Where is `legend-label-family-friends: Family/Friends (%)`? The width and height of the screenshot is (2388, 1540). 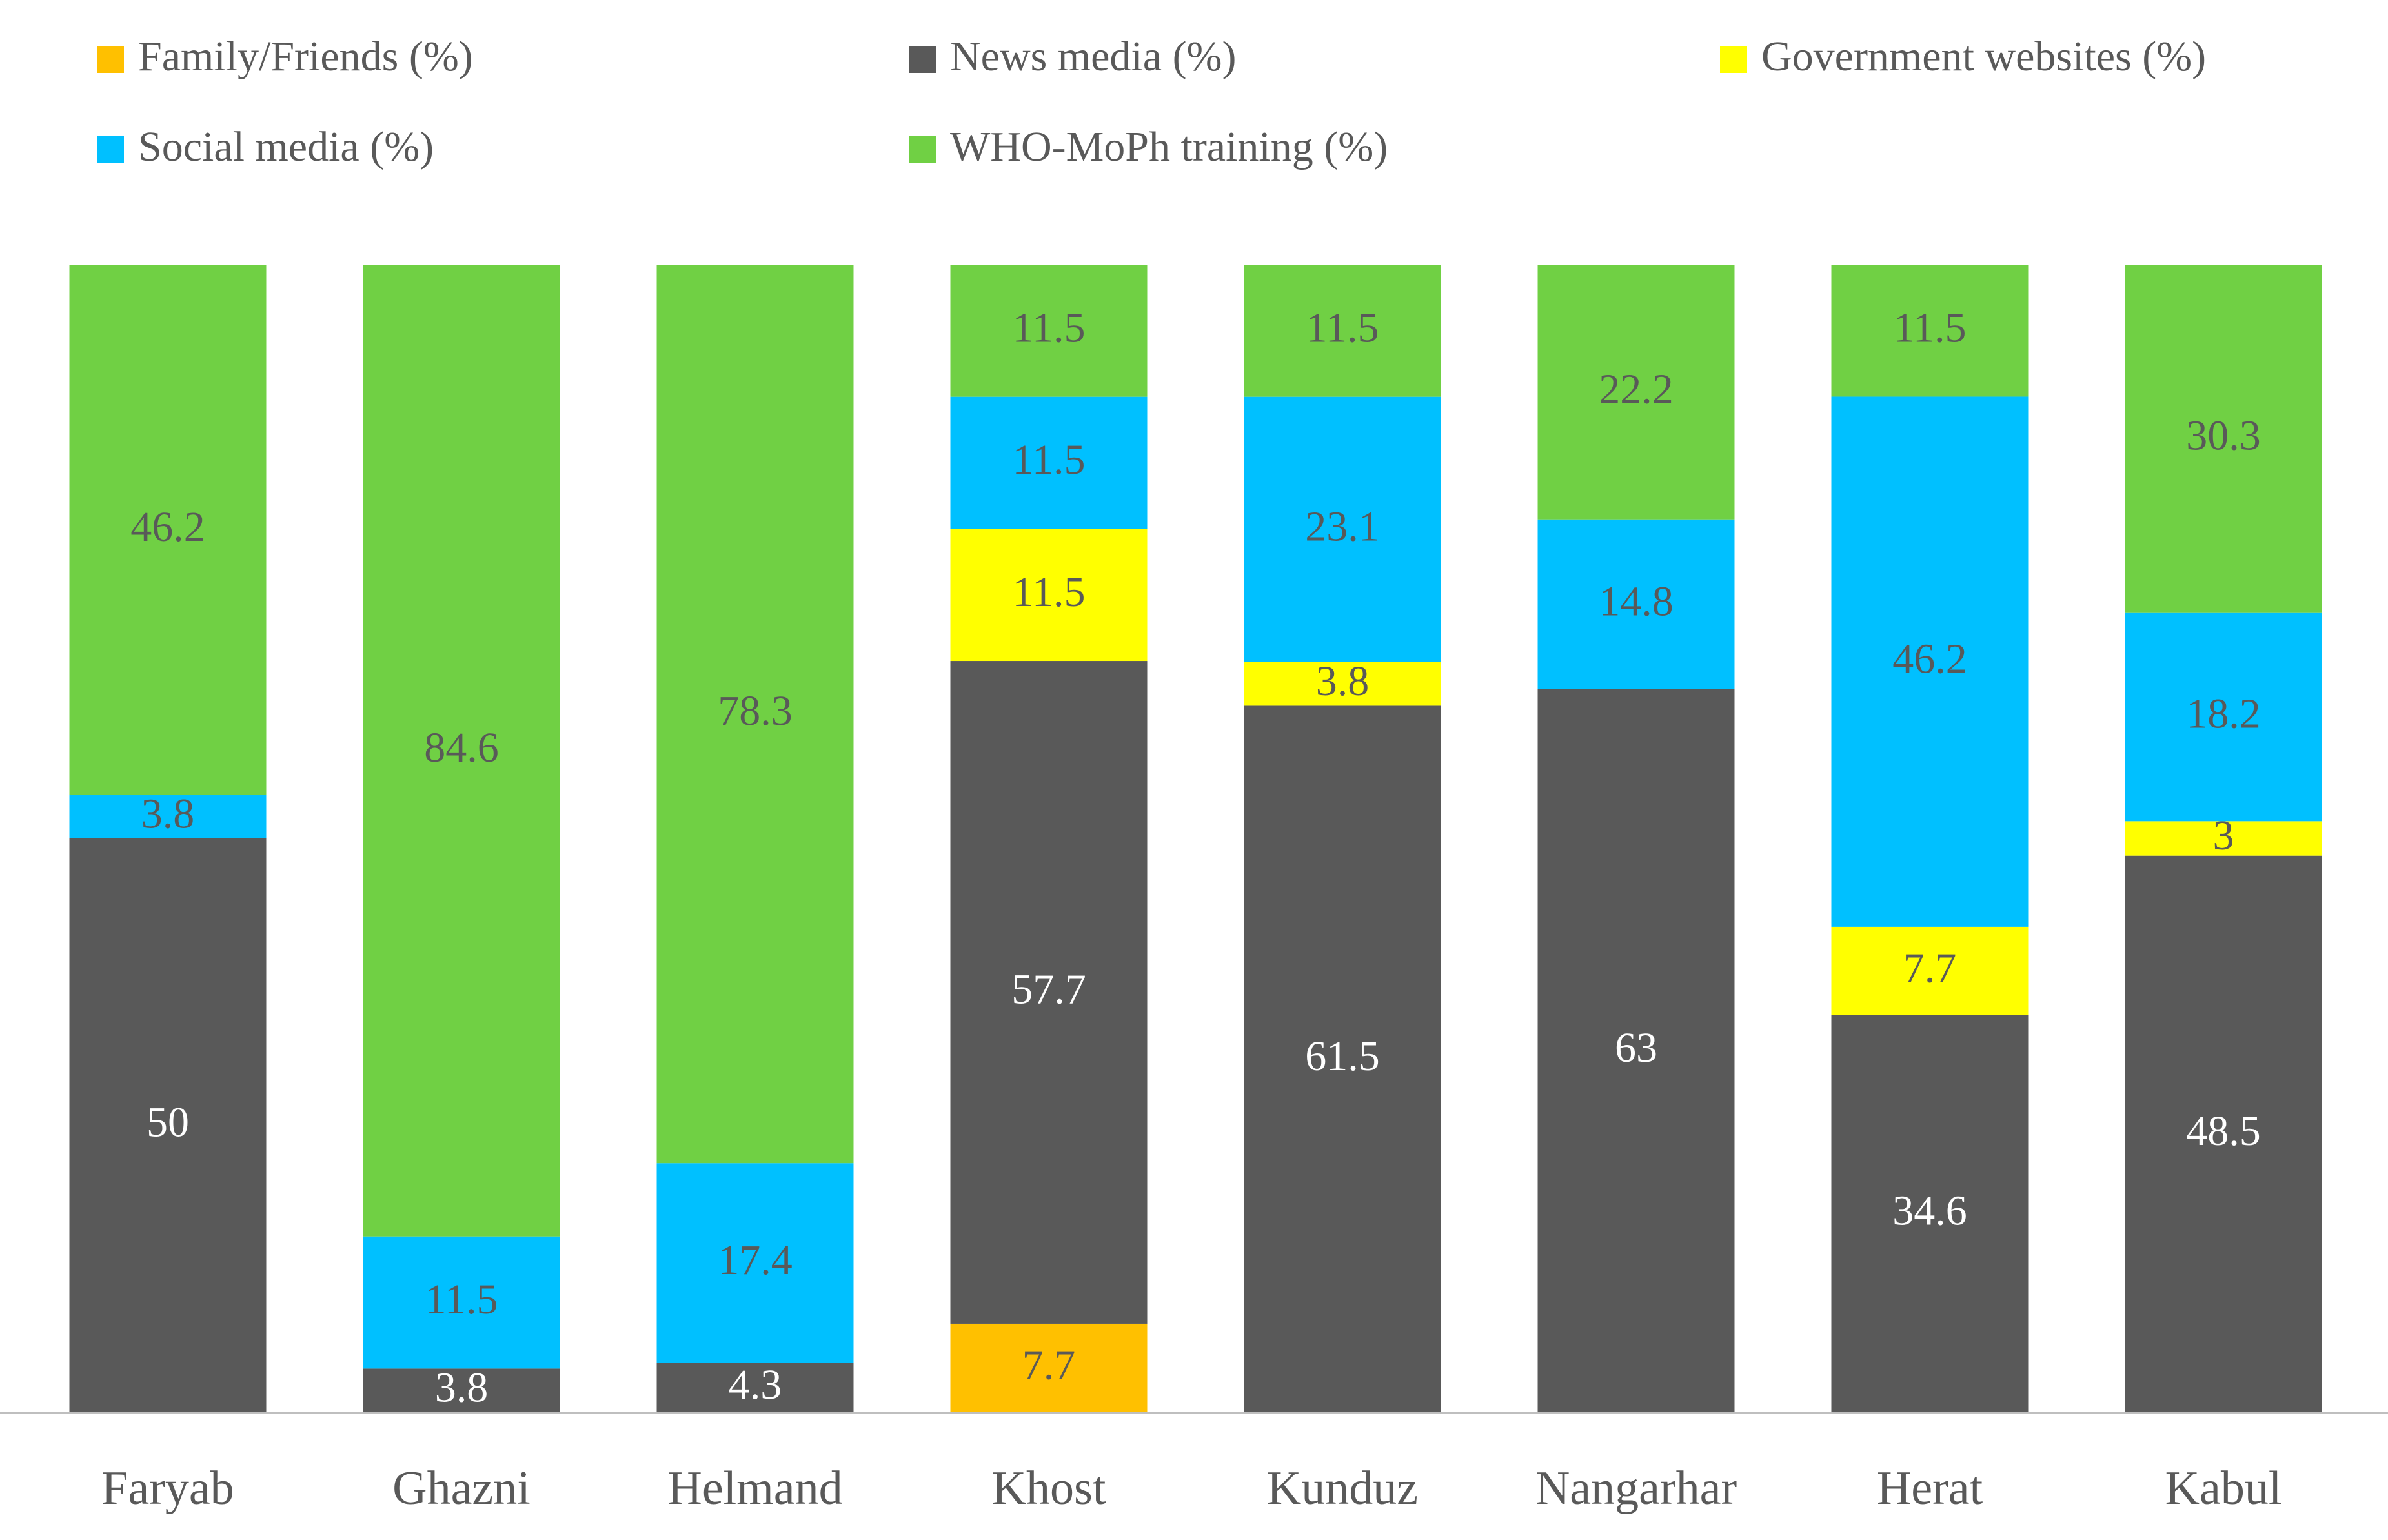
legend-label-family-friends: Family/Friends (%) is located at coordinates (305, 56).